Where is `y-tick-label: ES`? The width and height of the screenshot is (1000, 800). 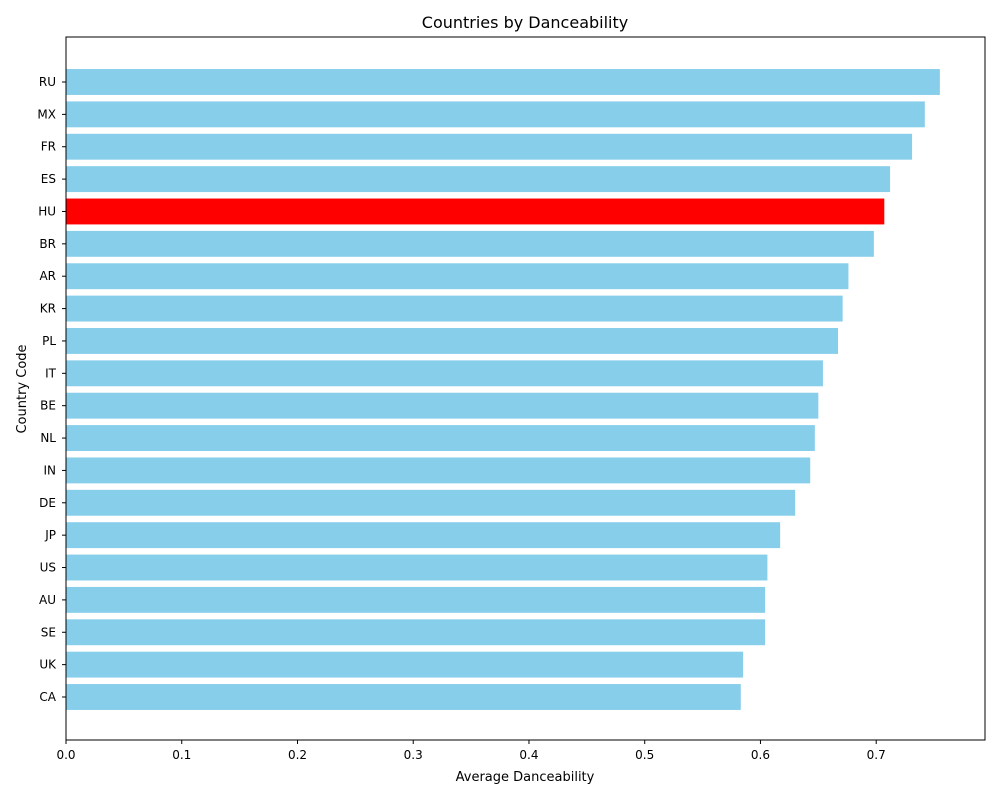
y-tick-label: ES is located at coordinates (48, 179).